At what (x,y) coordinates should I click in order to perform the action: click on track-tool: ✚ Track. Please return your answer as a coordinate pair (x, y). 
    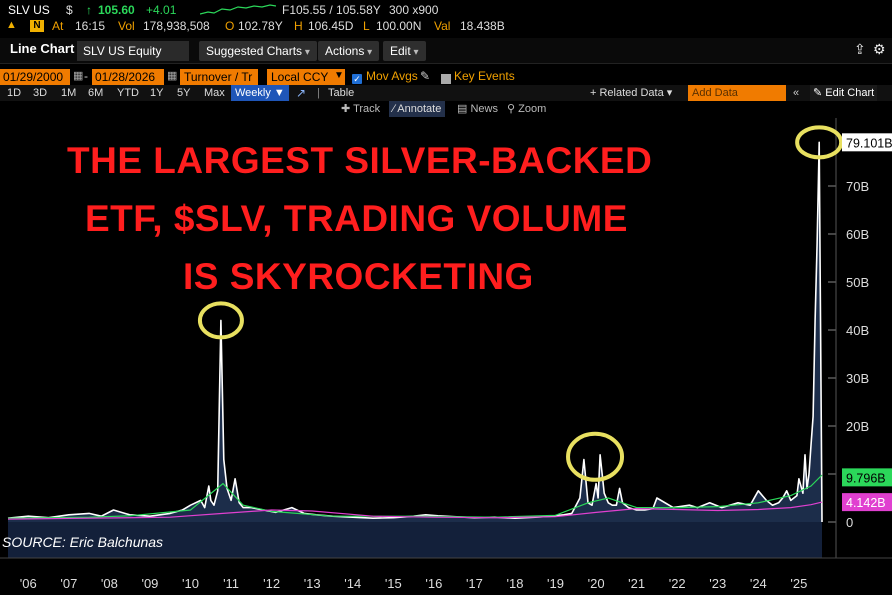
    Looking at the image, I should click on (361, 109).